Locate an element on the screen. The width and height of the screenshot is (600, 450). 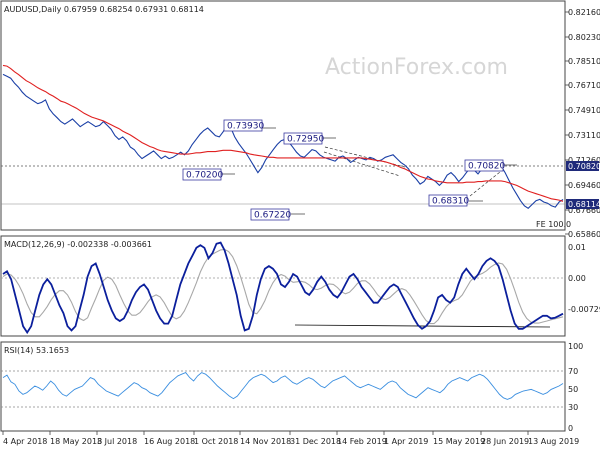
rsi-series-line is located at coordinates (283, 386).